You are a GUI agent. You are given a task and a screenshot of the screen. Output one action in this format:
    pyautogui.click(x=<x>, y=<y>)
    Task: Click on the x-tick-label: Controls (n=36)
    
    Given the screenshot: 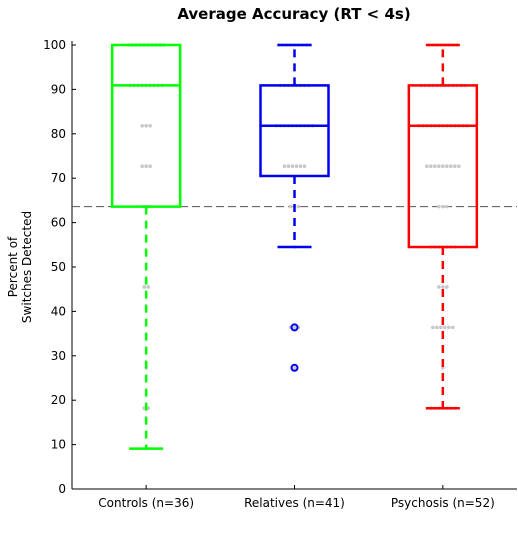 What is the action you would take?
    pyautogui.click(x=146, y=503)
    